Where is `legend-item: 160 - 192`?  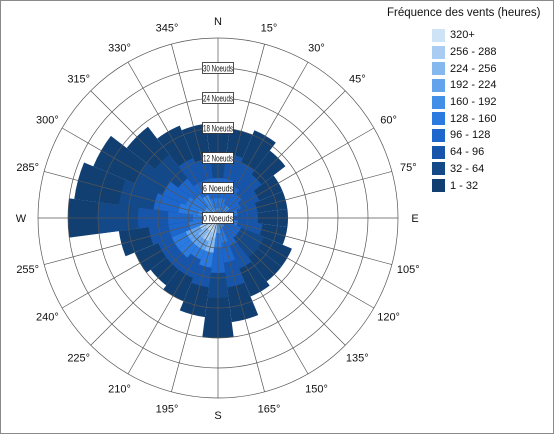
legend-item: 160 - 192 is located at coordinates (467, 102).